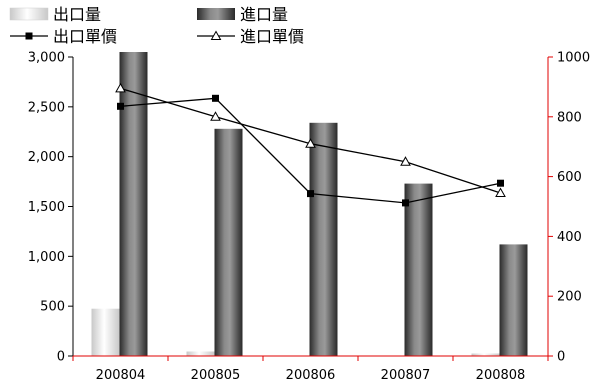 The height and width of the screenshot is (383, 603). I want to click on y-left-tick-label: 0, so click(61, 357).